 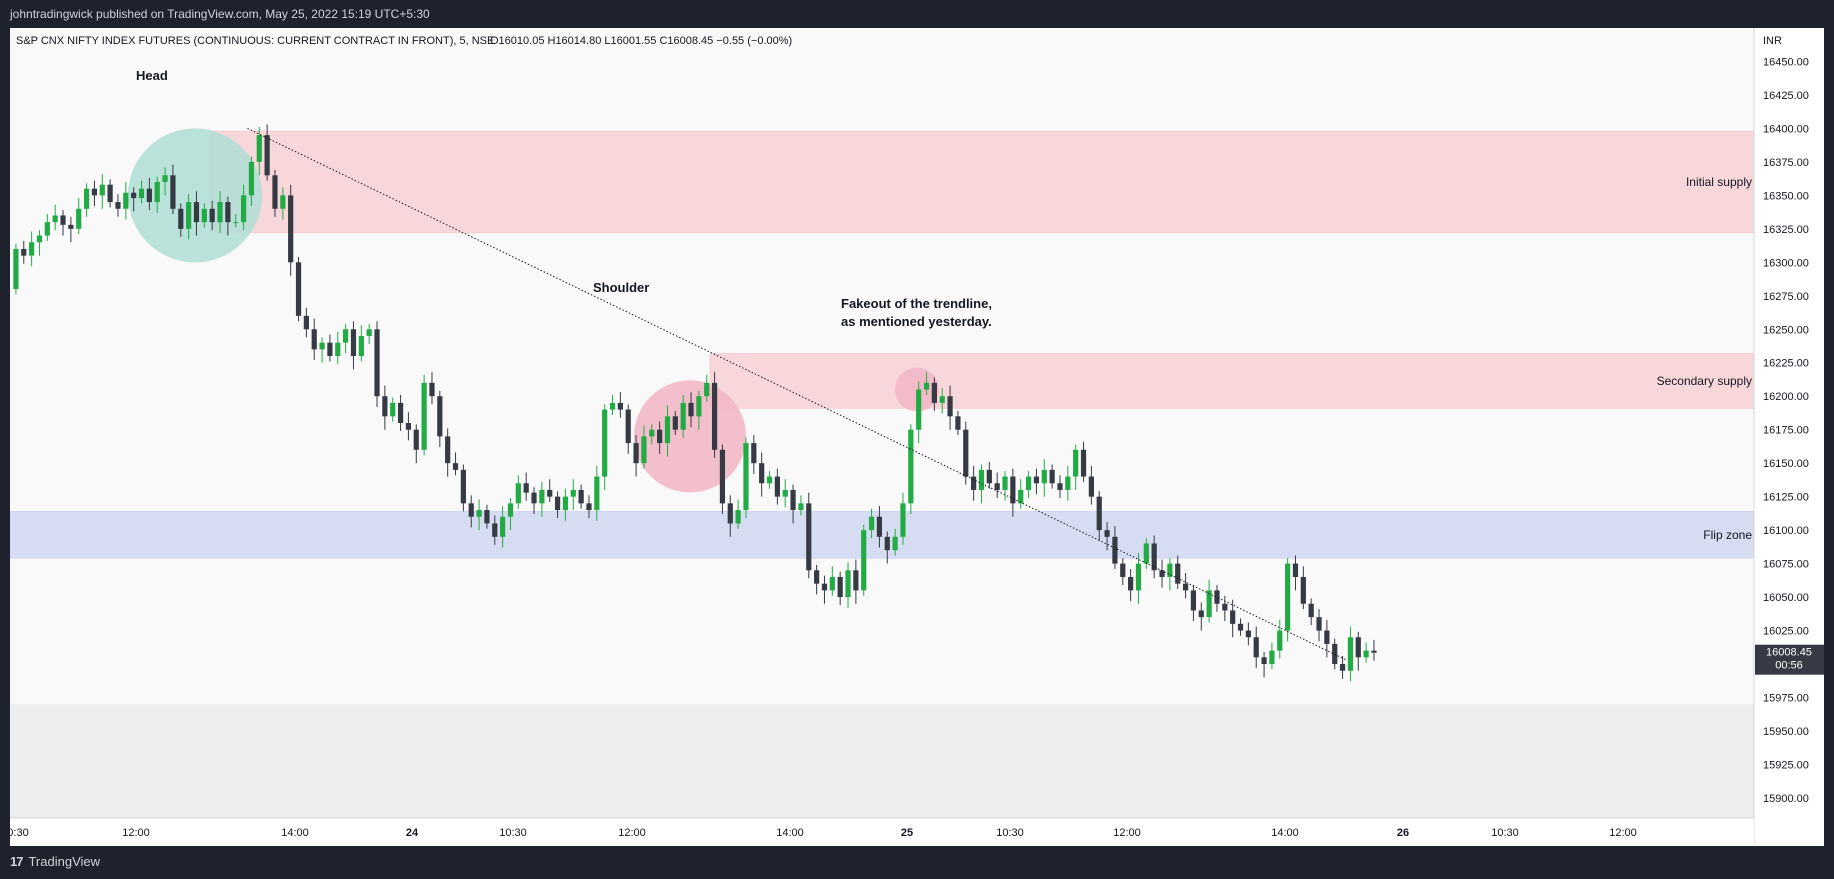 What do you see at coordinates (621, 287) in the screenshot?
I see `annotation-text: Shoulder` at bounding box center [621, 287].